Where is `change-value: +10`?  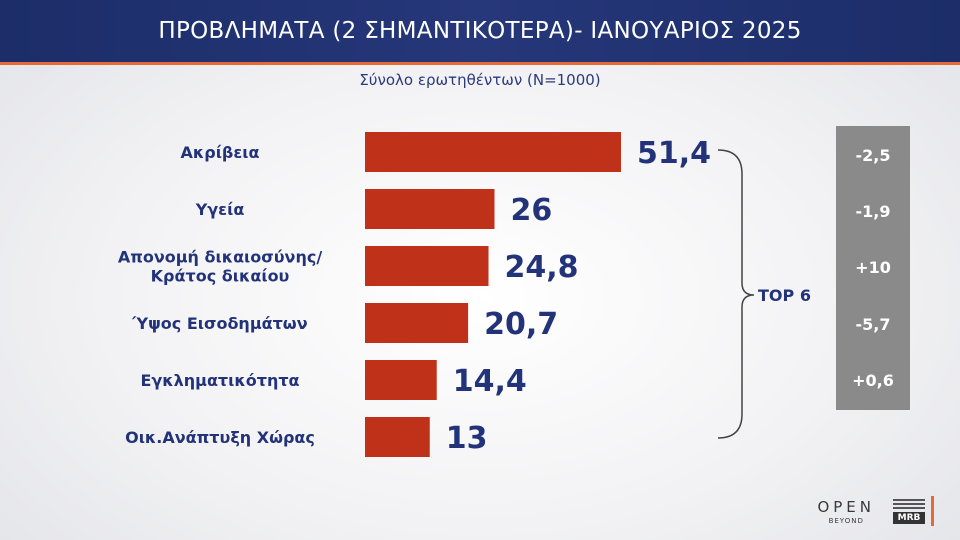 change-value: +10 is located at coordinates (873, 267).